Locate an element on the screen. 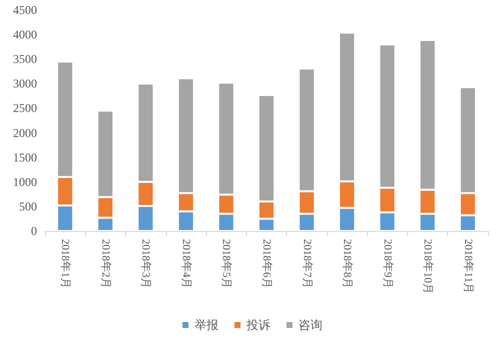  y-tick-label: 4500 is located at coordinates (25, 10).